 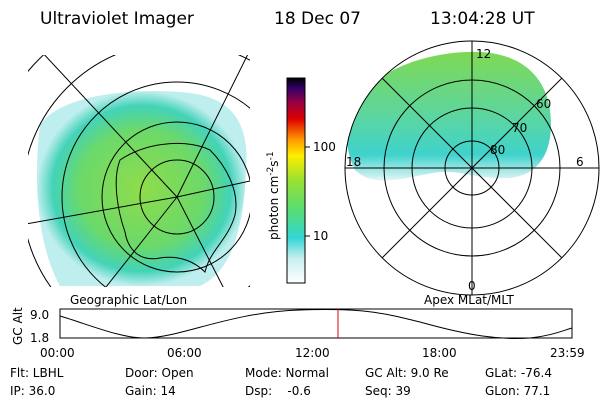 I want to click on info-field: GLon: 77.1, so click(x=517, y=391).